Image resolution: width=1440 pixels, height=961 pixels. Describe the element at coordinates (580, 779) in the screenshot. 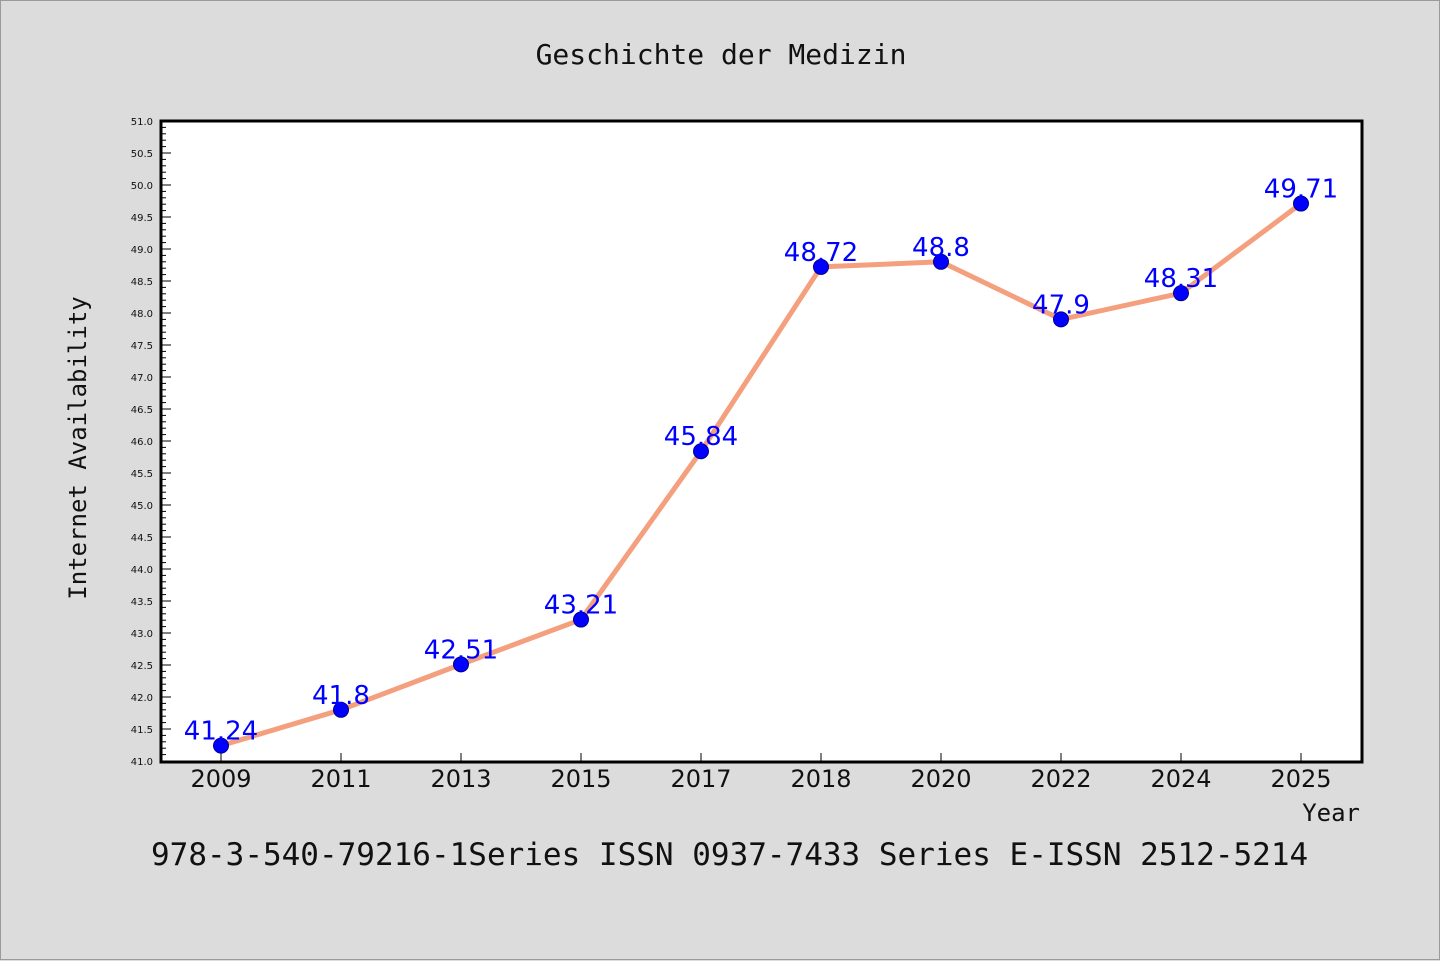

I see `x-tick-label: 2015` at that location.